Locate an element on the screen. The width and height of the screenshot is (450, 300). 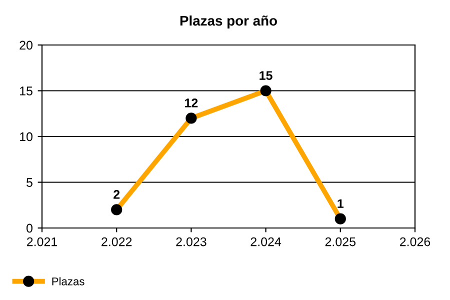
x-tick-label: 2.026 is located at coordinates (415, 241).